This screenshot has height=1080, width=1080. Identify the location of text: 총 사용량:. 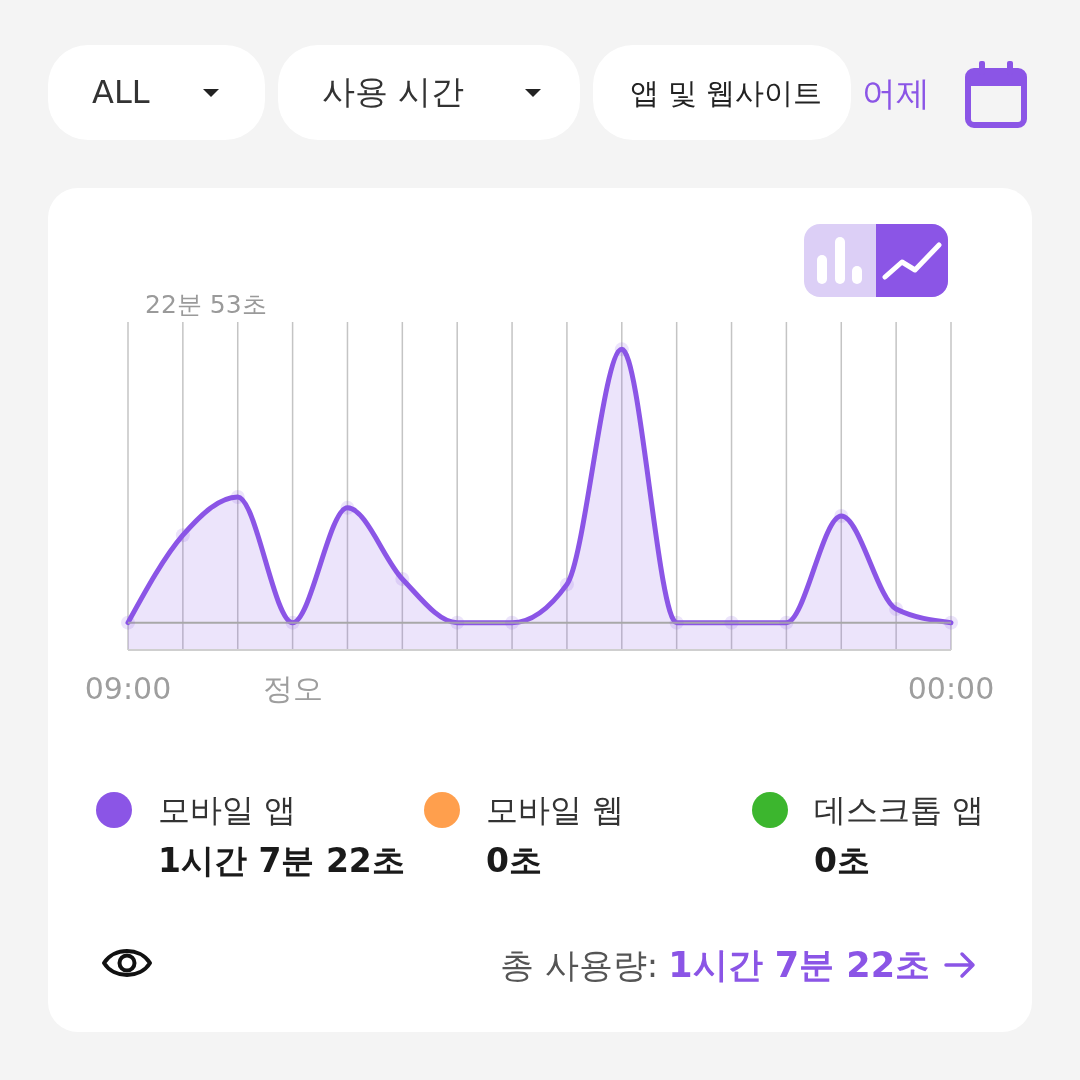
(579, 965).